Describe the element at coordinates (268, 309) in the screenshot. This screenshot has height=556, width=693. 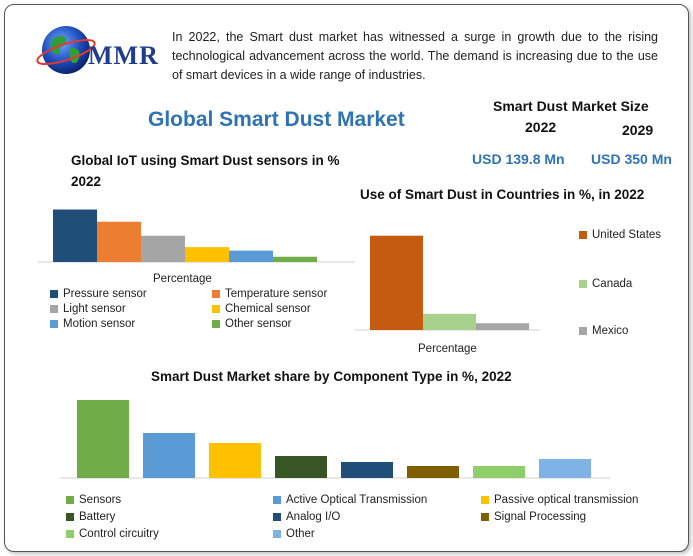
I see `legend-label: Chemical sensor` at that location.